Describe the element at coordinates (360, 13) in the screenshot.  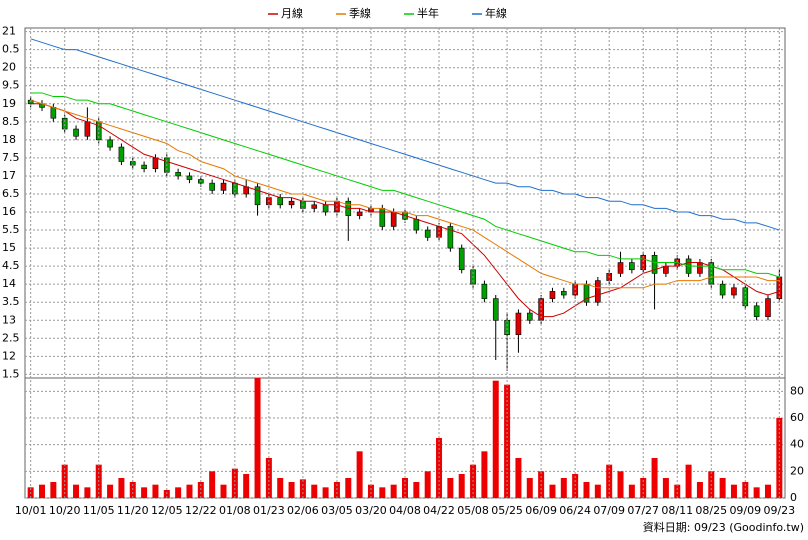
I see `legend-label: 季線` at that location.